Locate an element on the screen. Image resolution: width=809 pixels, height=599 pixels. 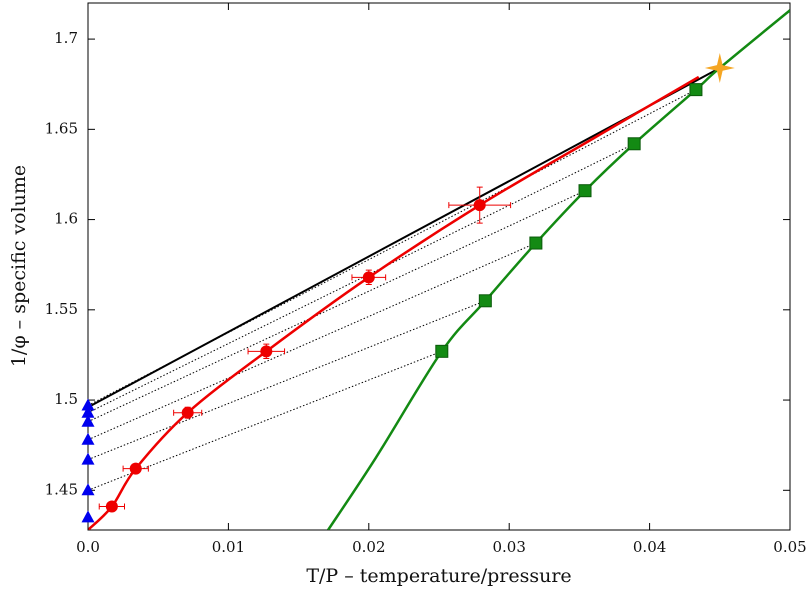
x-axis-title: T/P – temperature/pressure is located at coordinates (438, 576).